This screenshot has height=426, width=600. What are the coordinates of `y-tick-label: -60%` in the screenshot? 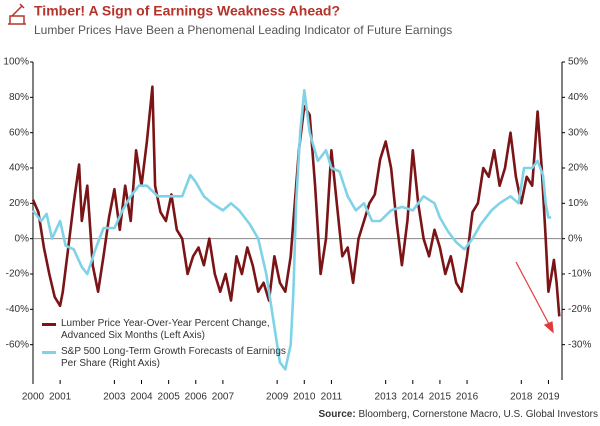 It's located at (17, 344).